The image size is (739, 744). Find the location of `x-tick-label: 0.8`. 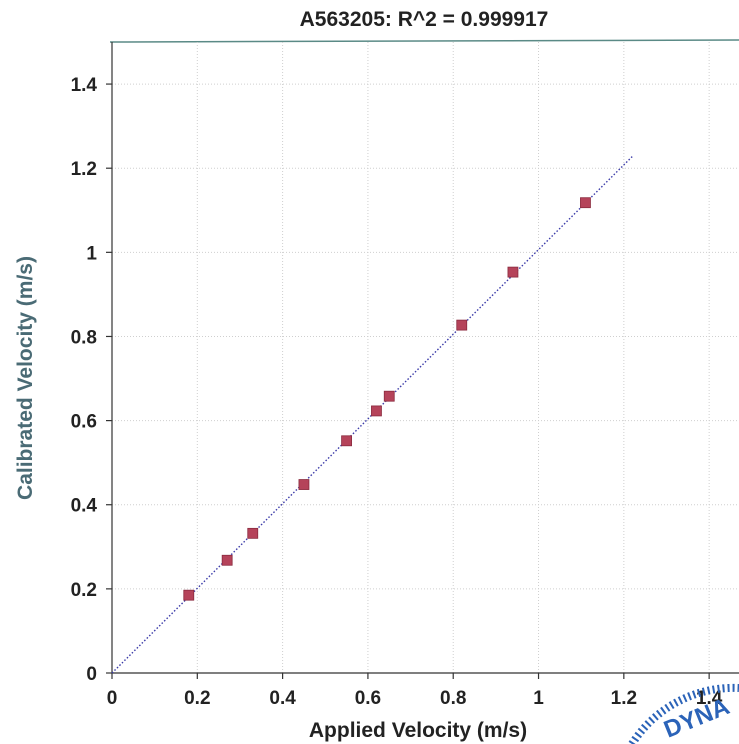

x-tick-label: 0.8 is located at coordinates (453, 698).